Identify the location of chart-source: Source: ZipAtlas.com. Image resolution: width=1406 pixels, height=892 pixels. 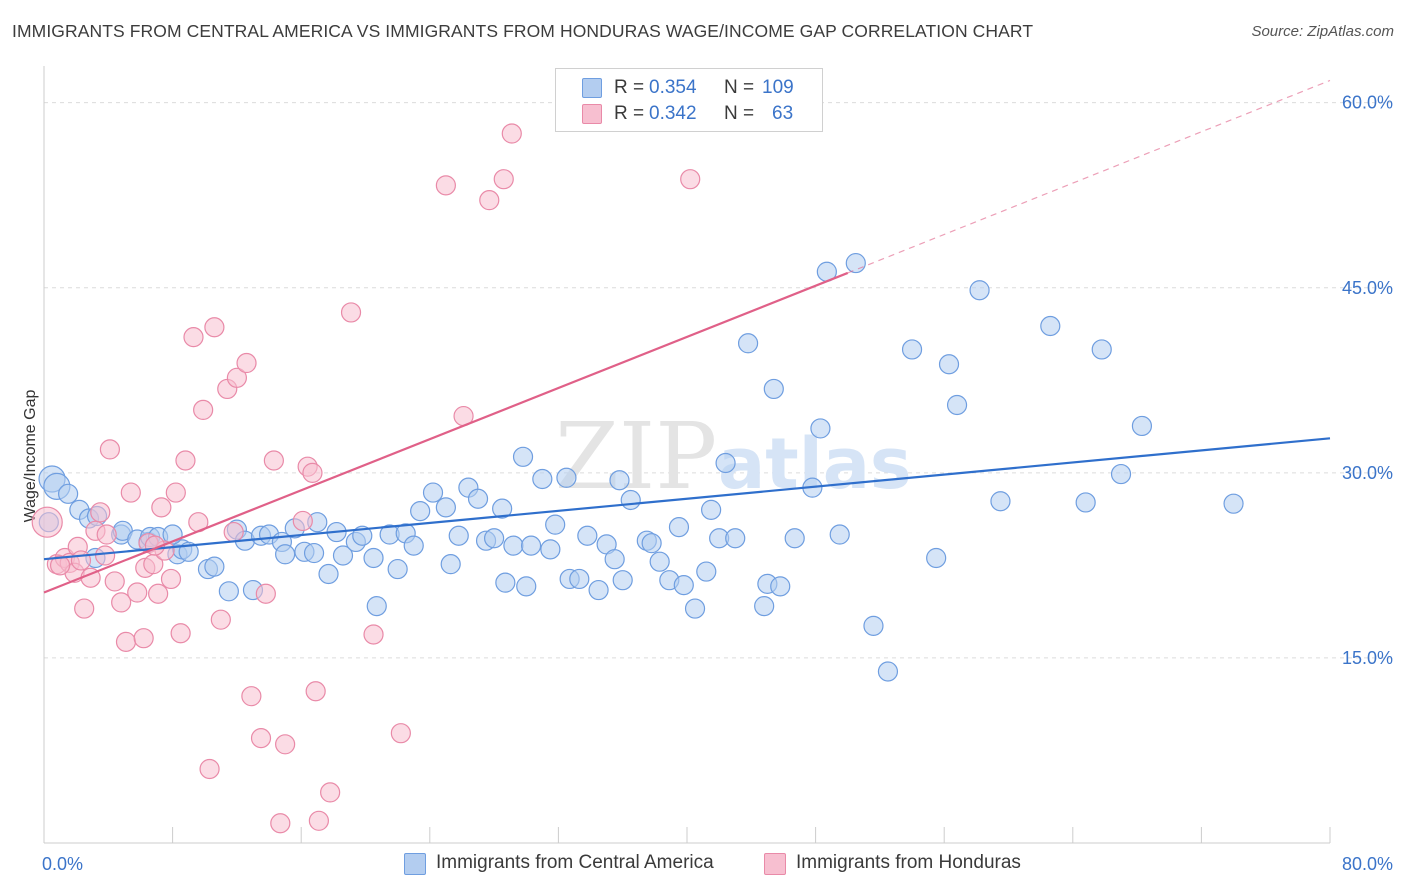
(1322, 31).